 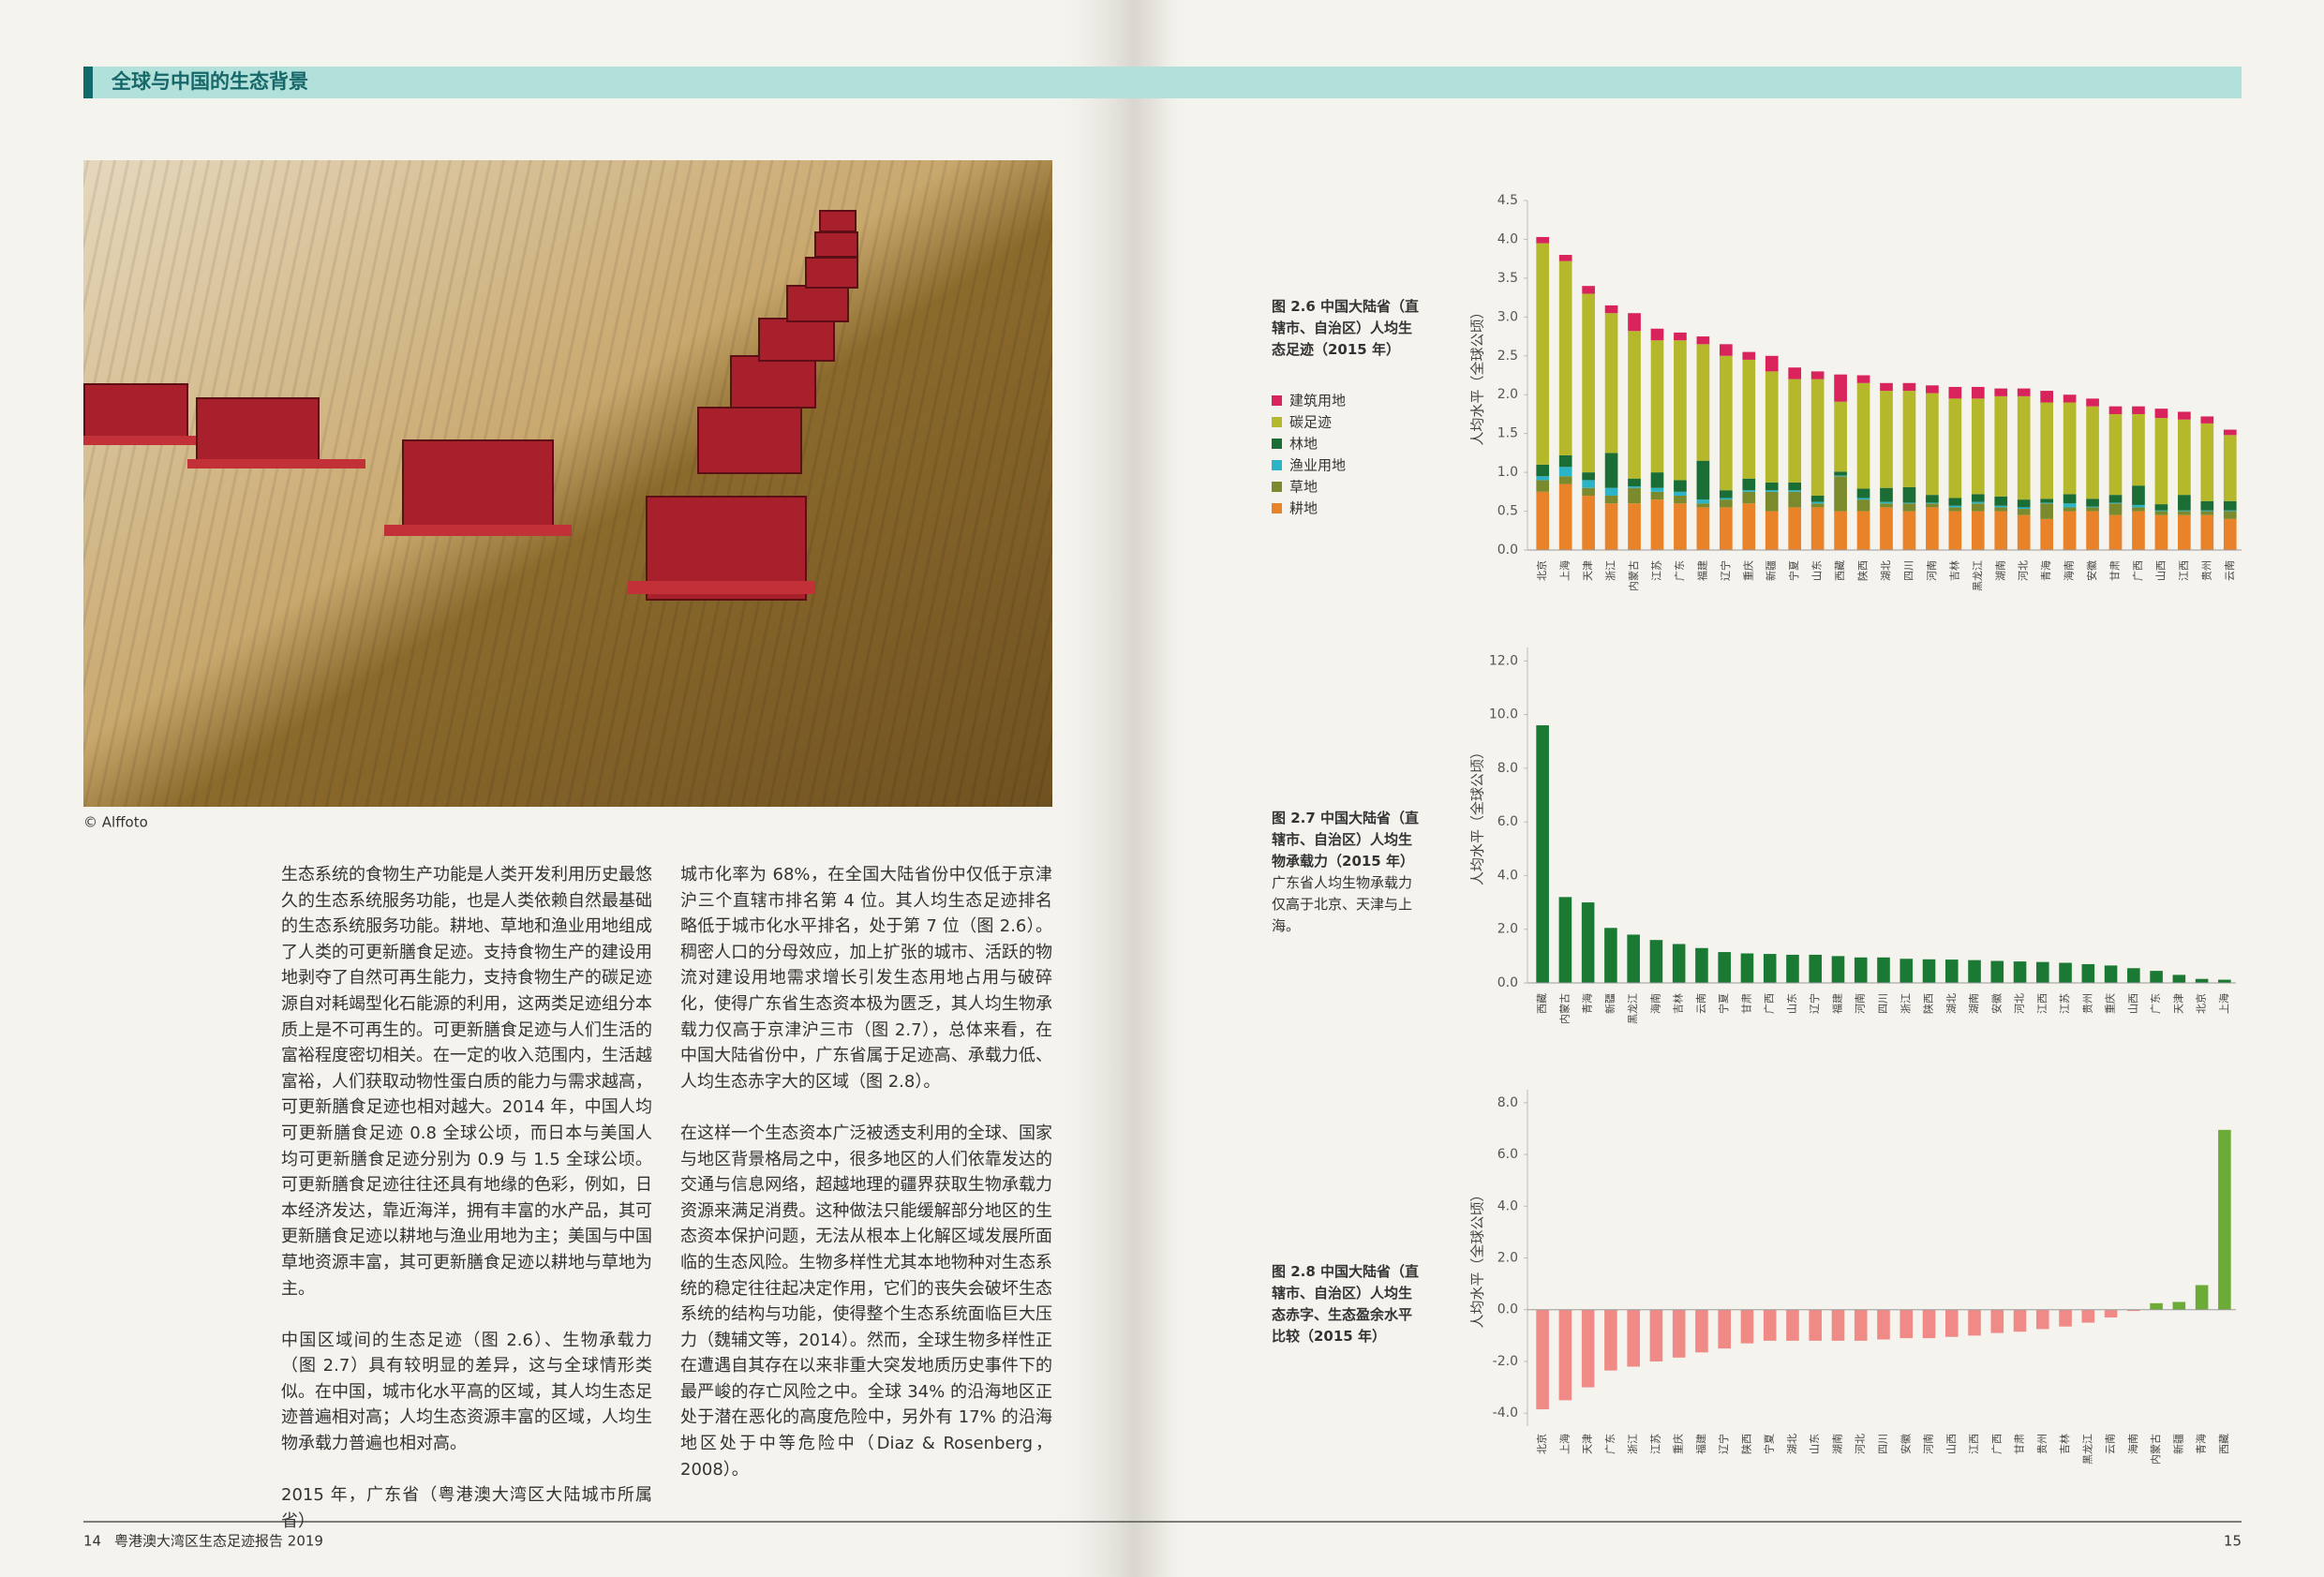 I want to click on x-tick-label: 新疆, so click(x=1609, y=1003).